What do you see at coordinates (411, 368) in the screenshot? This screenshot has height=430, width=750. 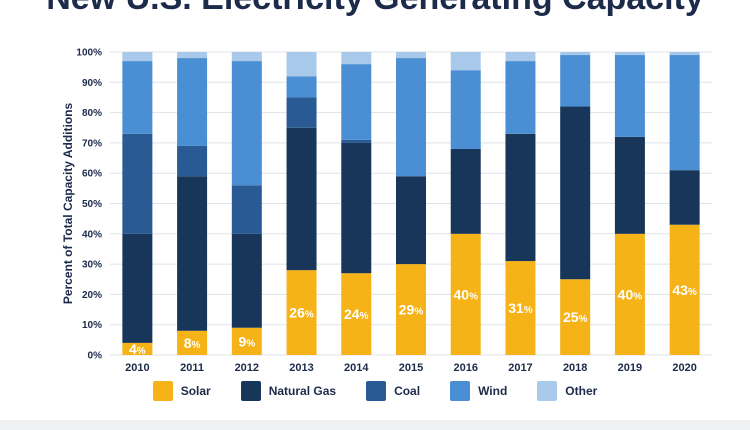 I see `x-tick-label: 2015` at bounding box center [411, 368].